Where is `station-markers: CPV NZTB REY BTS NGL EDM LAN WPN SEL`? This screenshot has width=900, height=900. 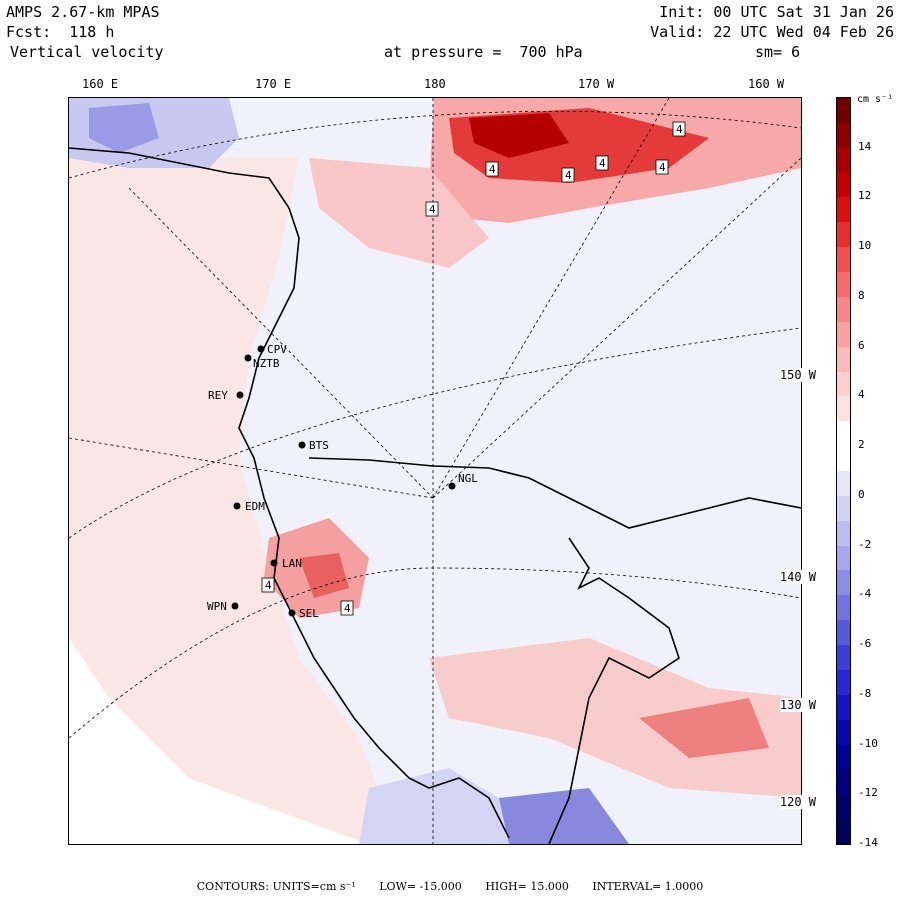
station-markers: CPV NZTB REY BTS NGL EDM LAN WPN SEL is located at coordinates (342, 481).